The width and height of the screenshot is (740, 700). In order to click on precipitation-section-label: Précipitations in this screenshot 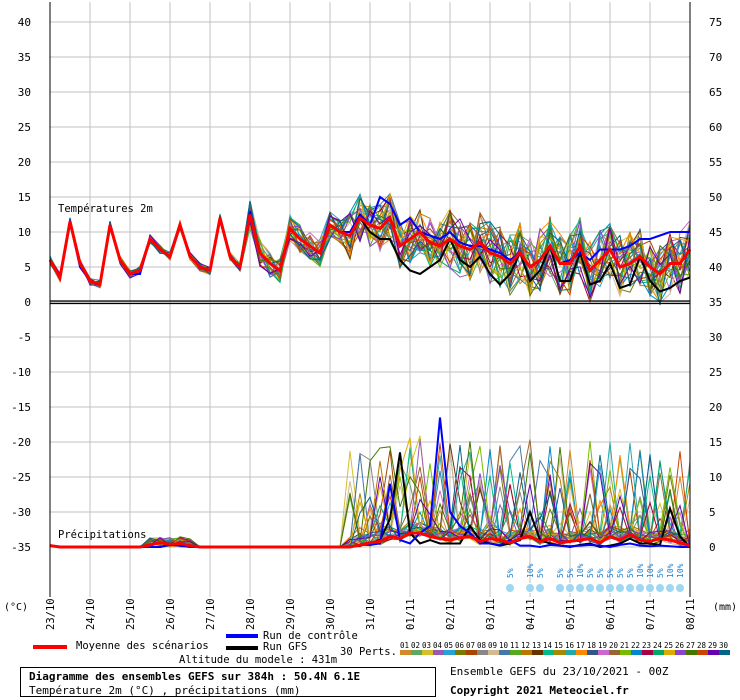, I will do `click(102, 535)`.